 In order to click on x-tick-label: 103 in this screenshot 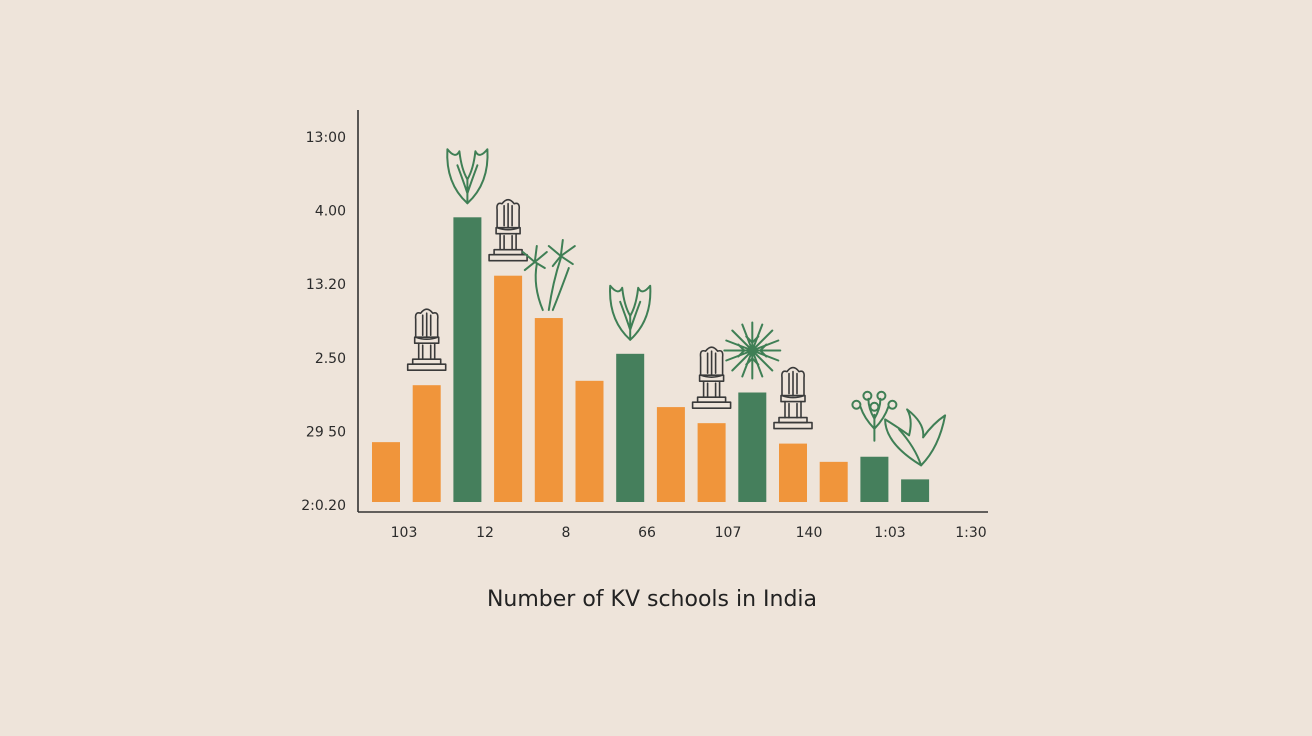, I will do `click(404, 533)`.